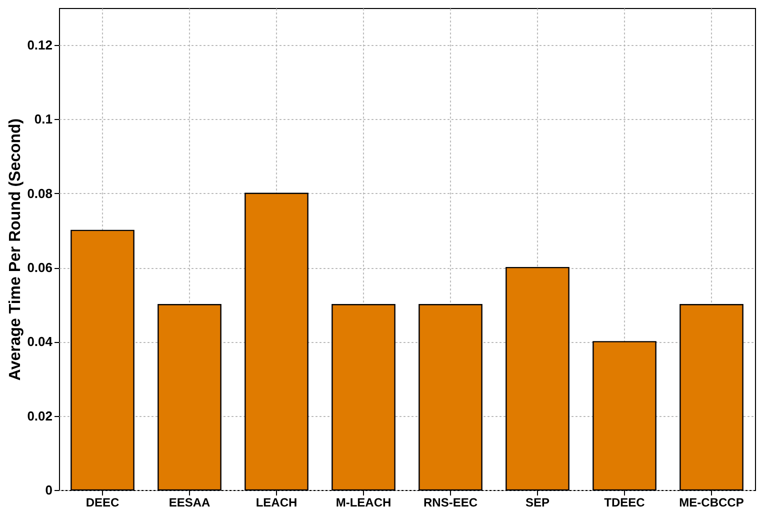  What do you see at coordinates (15, 249) in the screenshot?
I see `y-axis-title: Average Time Per Round (Second)` at bounding box center [15, 249].